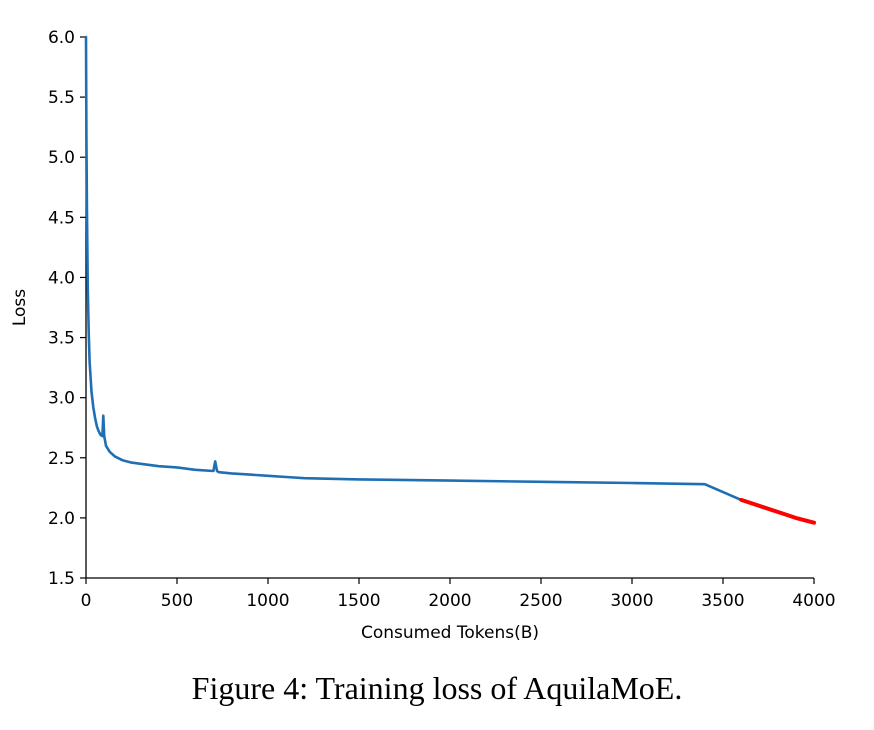 This screenshot has width=874, height=730. I want to click on figure-caption: Figure 4: Training loss of AquilaMoE., so click(437, 688).